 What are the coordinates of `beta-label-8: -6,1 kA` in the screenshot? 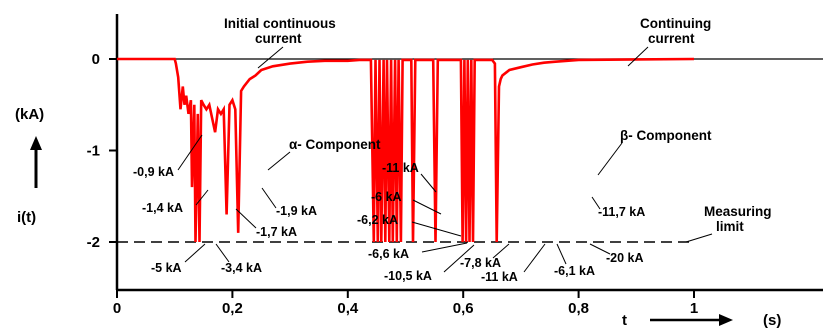 It's located at (574, 271).